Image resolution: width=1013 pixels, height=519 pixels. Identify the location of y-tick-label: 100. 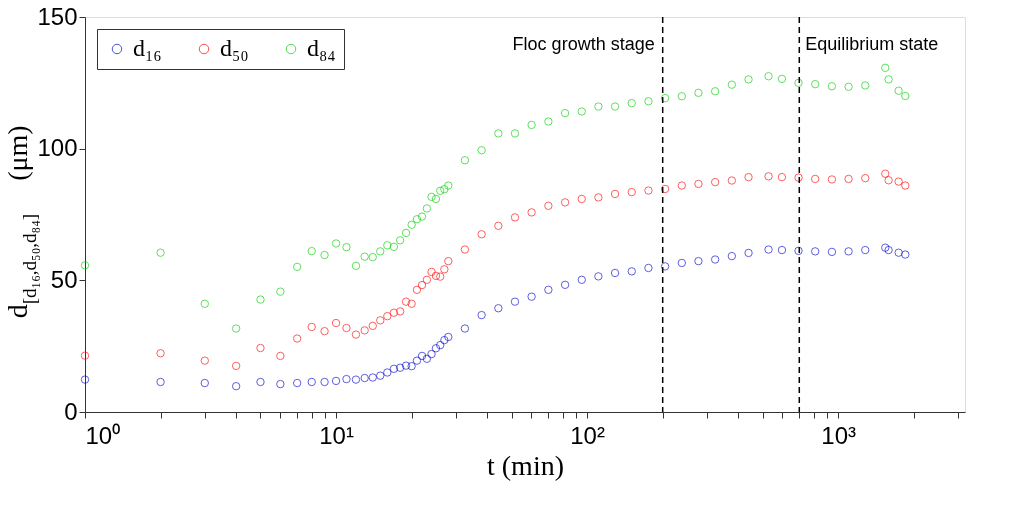
(57, 148).